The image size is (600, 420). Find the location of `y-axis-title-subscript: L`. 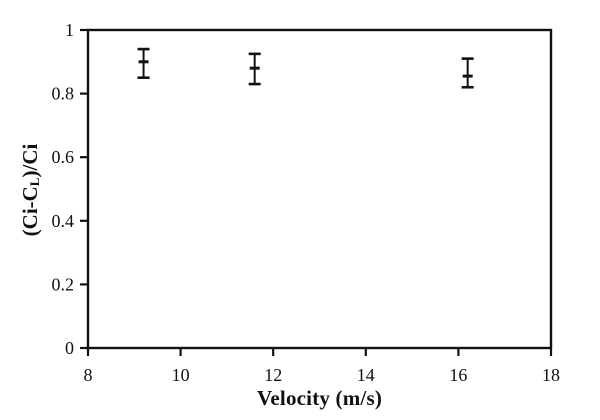

y-axis-title-subscript: L is located at coordinates (34, 182).